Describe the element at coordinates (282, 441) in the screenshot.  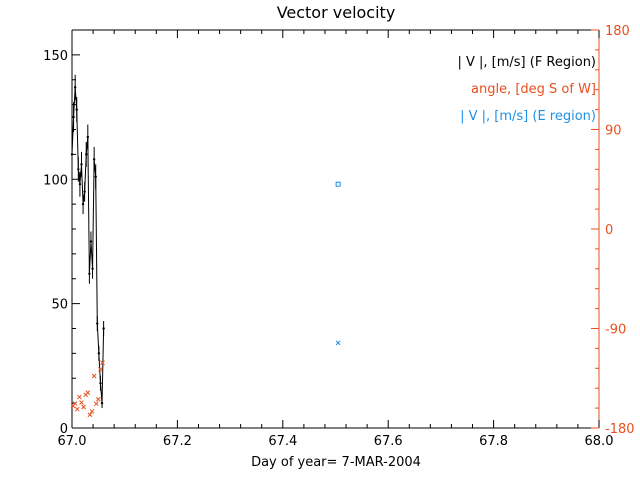
I see `x-tick-label: 67.4` at that location.